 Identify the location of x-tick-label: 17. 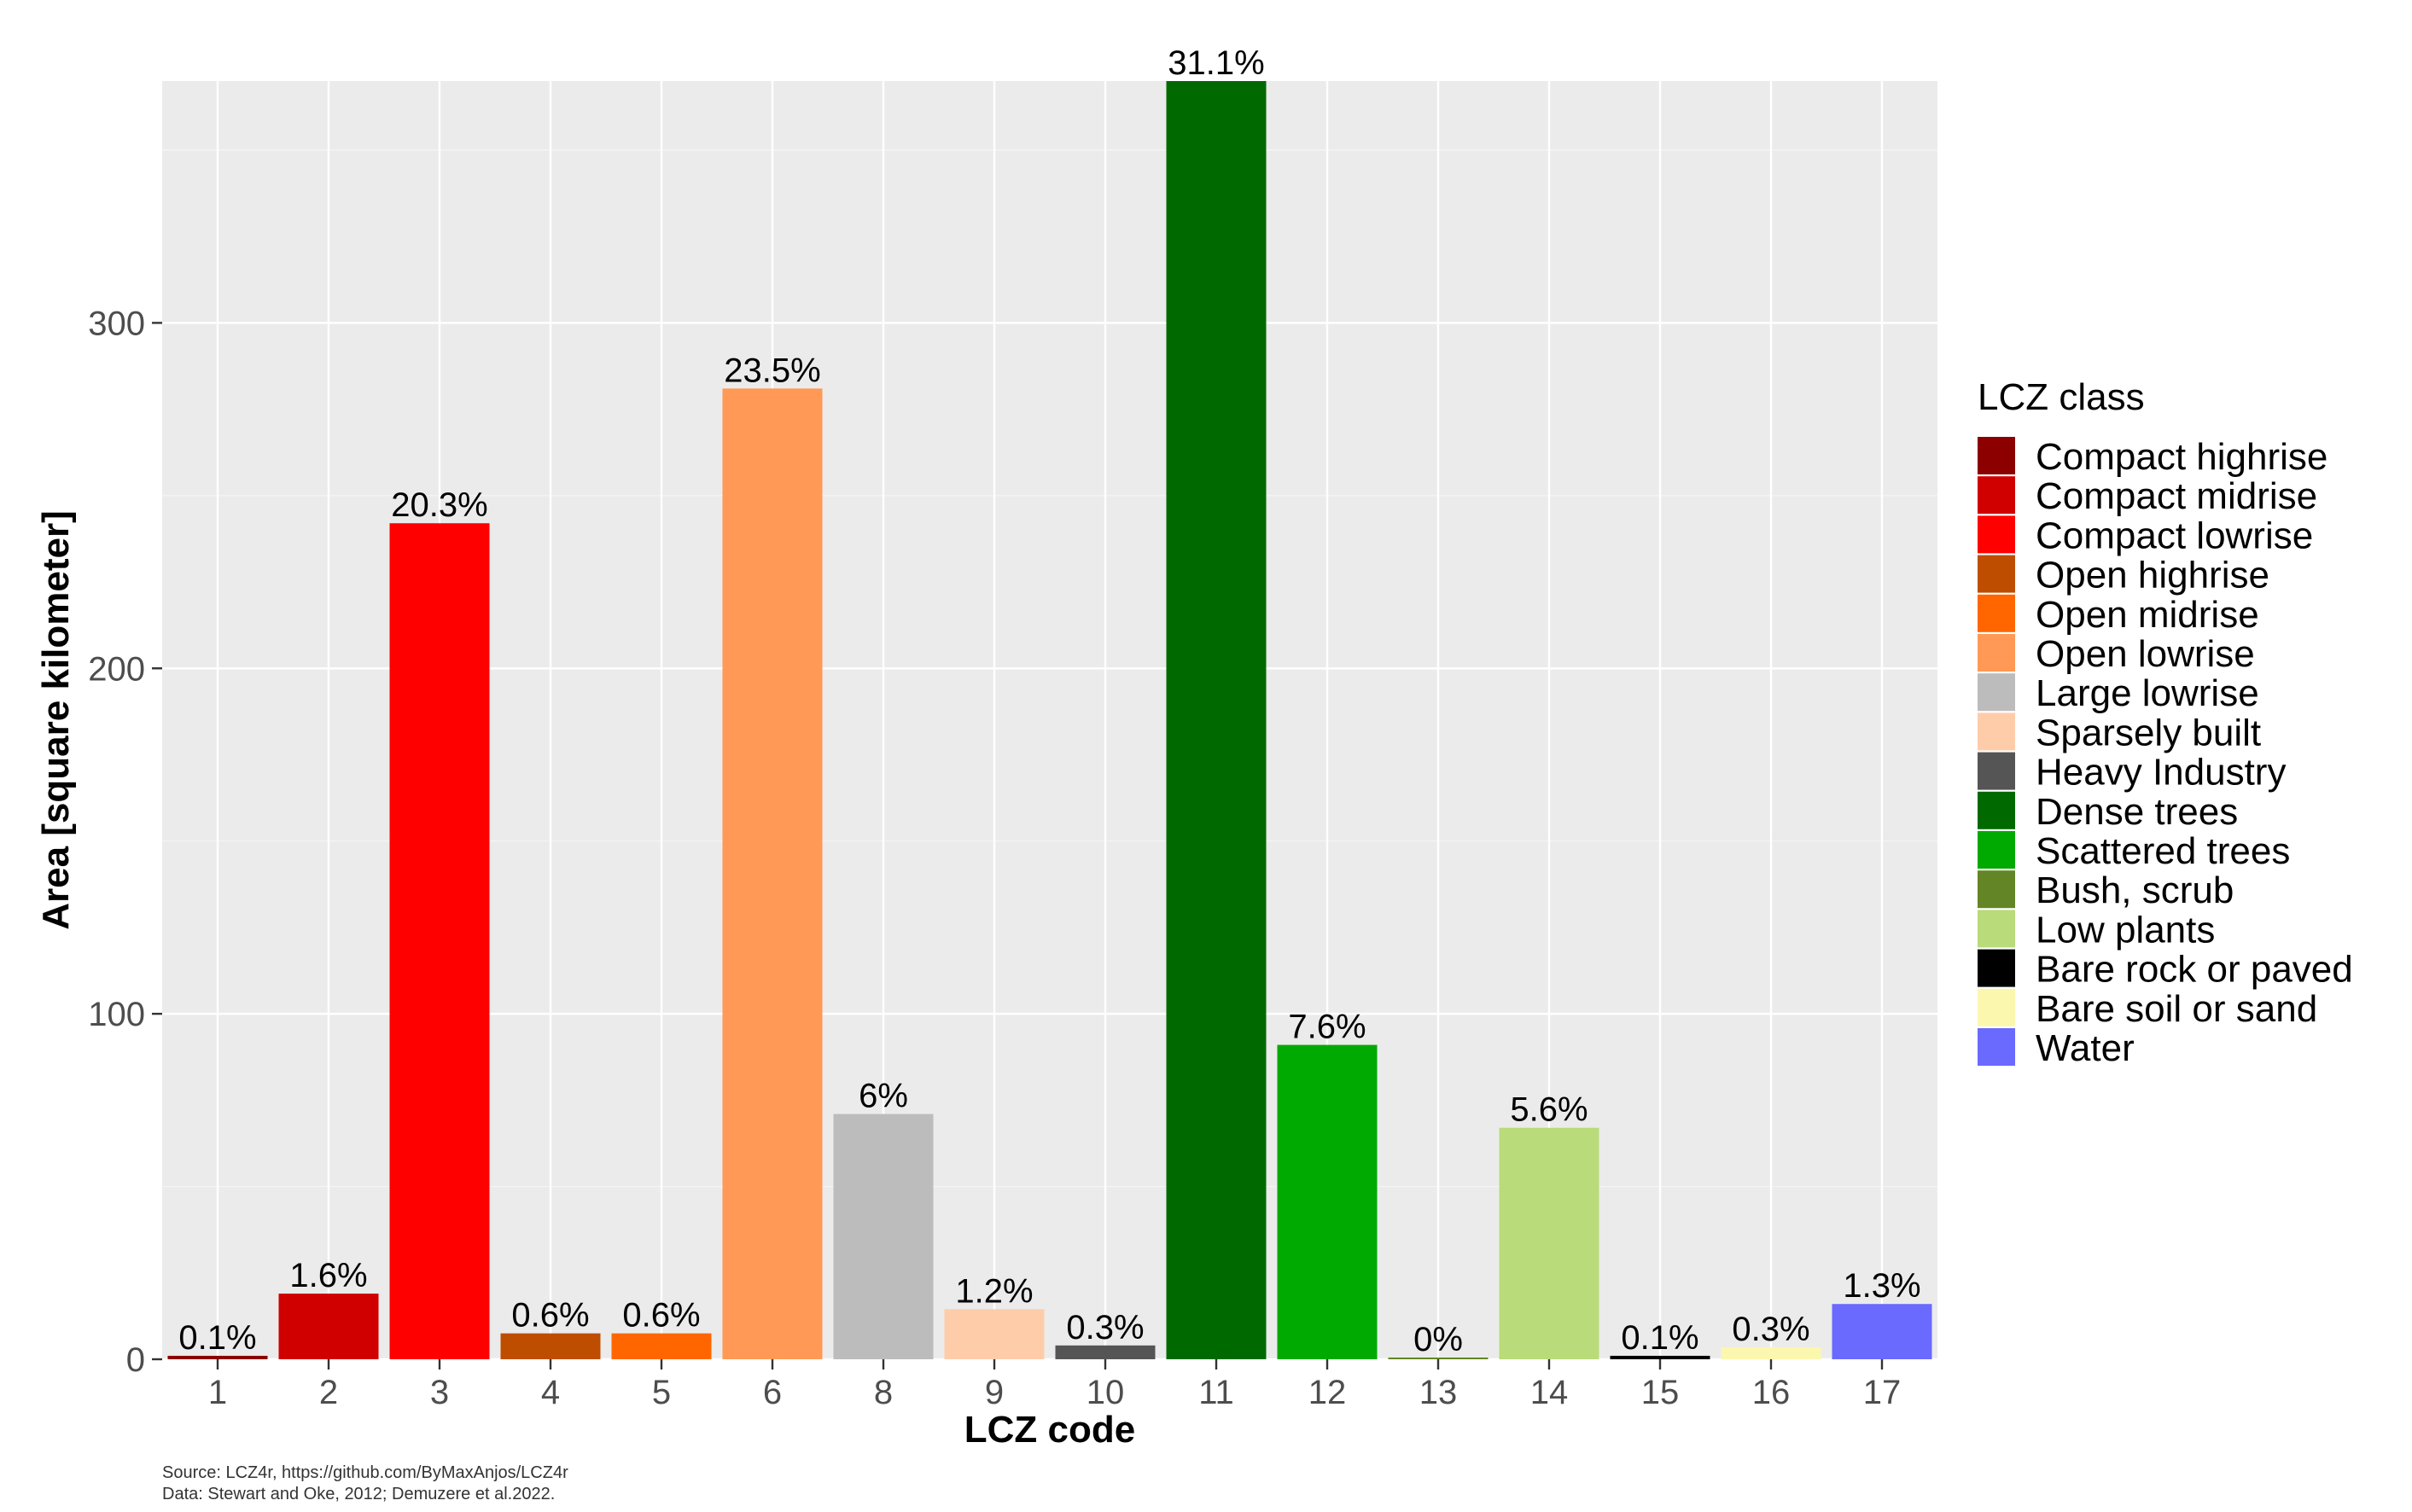
(1882, 1392).